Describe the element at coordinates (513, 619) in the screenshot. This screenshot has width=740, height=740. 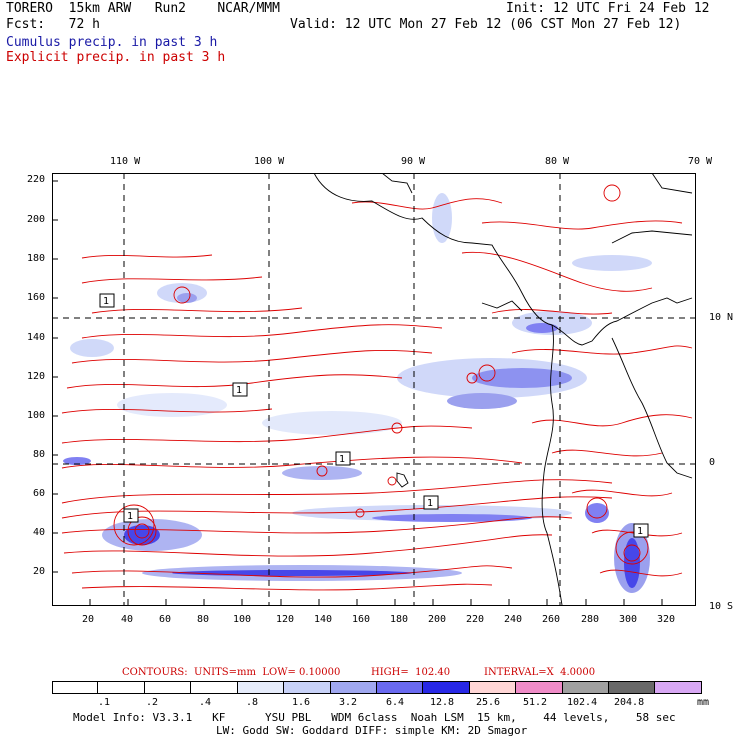
I see `x-tick: 240` at that location.